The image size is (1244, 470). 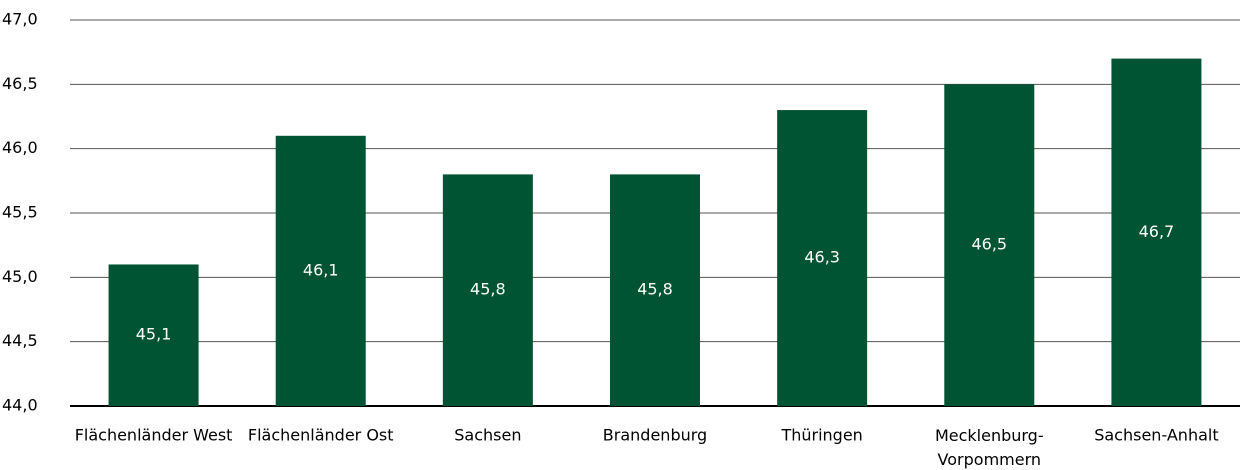 I want to click on y-tick-label: 46,5, so click(x=20, y=83).